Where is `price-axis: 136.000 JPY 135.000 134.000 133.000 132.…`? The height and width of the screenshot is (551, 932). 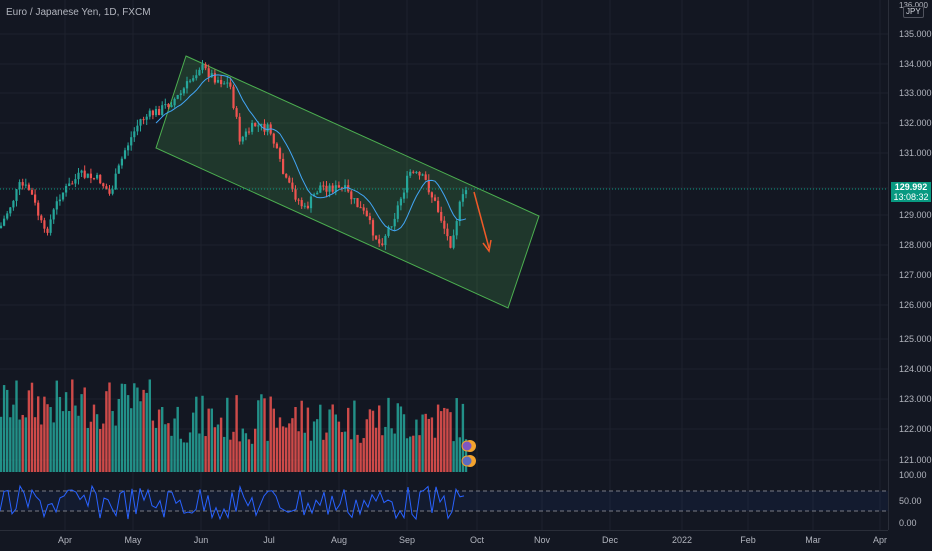
price-axis: 136.000 JPY 135.000 134.000 133.000 132.… is located at coordinates (910, 265).